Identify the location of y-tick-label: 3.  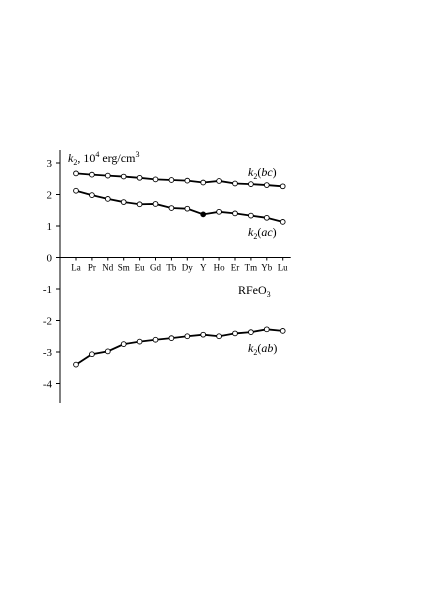
(50, 164).